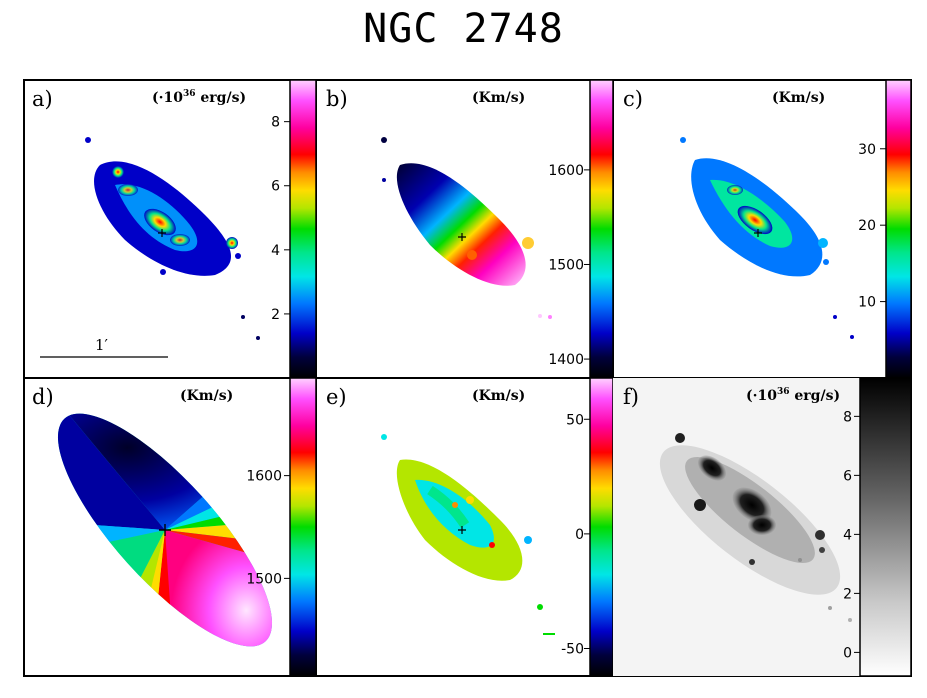 The height and width of the screenshot is (698, 927). Describe the element at coordinates (167, 98) in the screenshot. I see `panel-a-unit-prefix: (·10` at that location.